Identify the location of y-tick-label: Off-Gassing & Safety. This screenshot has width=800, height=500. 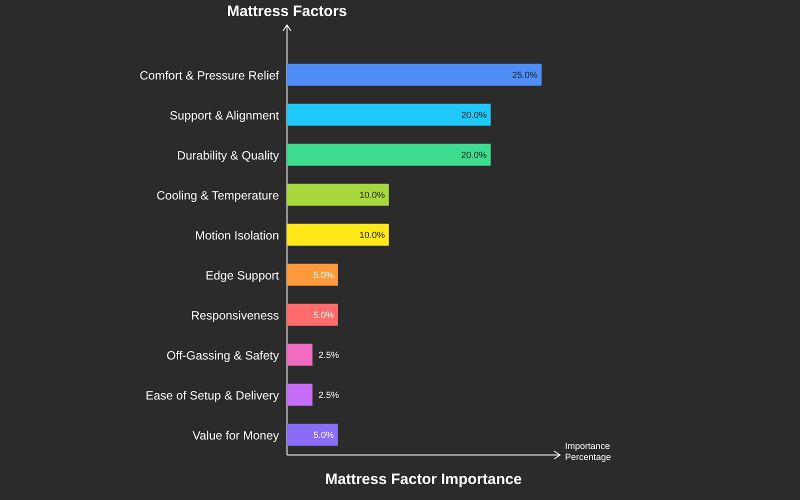
(222, 355).